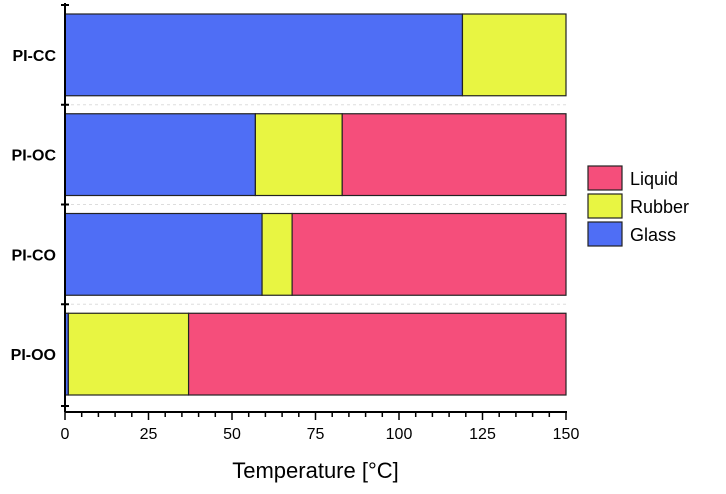 The image size is (726, 494). I want to click on bar-rubber-pi-cc, so click(514, 55).